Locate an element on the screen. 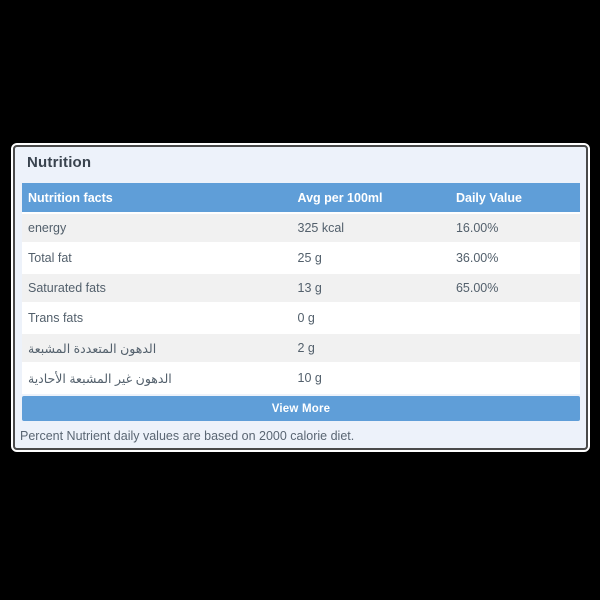 This screenshot has width=600, height=600. table-row: Total fat 25 g 36.00% is located at coordinates (301, 259).